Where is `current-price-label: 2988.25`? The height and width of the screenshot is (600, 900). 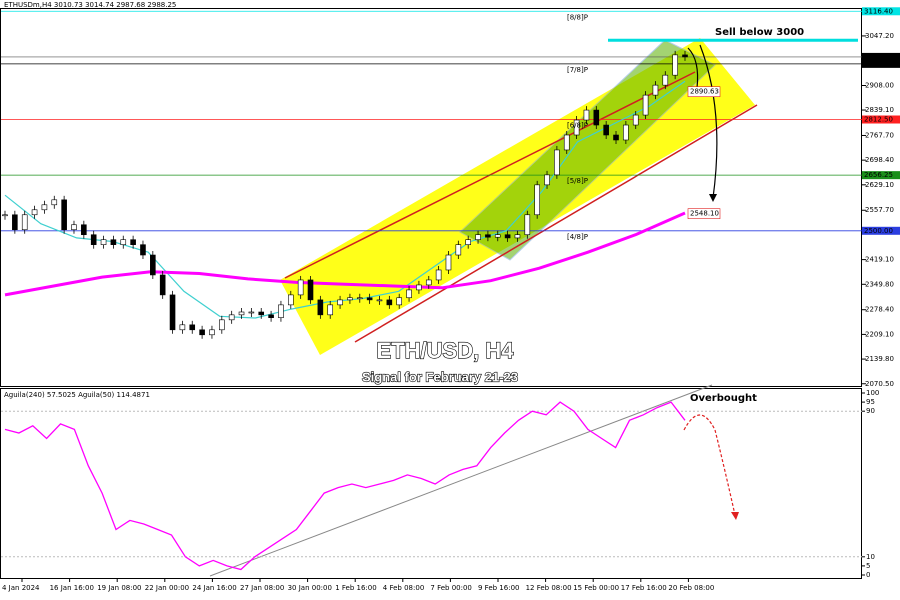
current-price-label: 2988.25 is located at coordinates (878, 57).